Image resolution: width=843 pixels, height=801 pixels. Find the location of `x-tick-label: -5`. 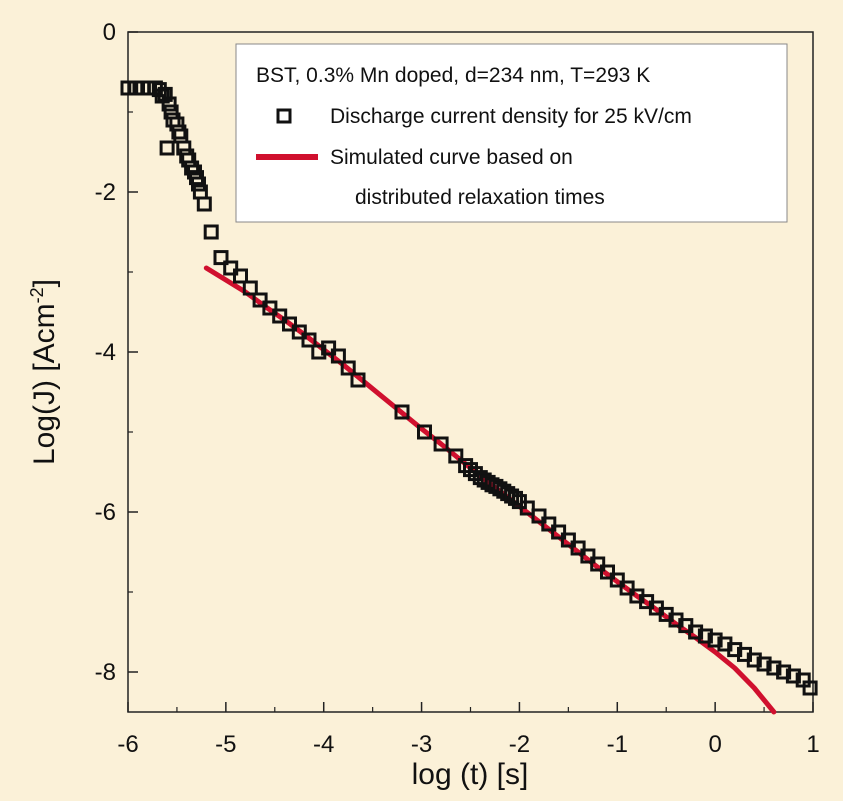

x-tick-label: -5 is located at coordinates (225, 744).